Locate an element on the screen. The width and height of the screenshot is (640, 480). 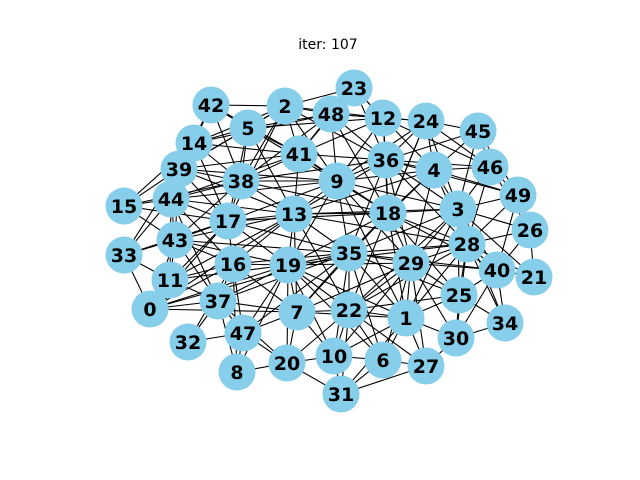
node-label: 35 is located at coordinates (349, 254).